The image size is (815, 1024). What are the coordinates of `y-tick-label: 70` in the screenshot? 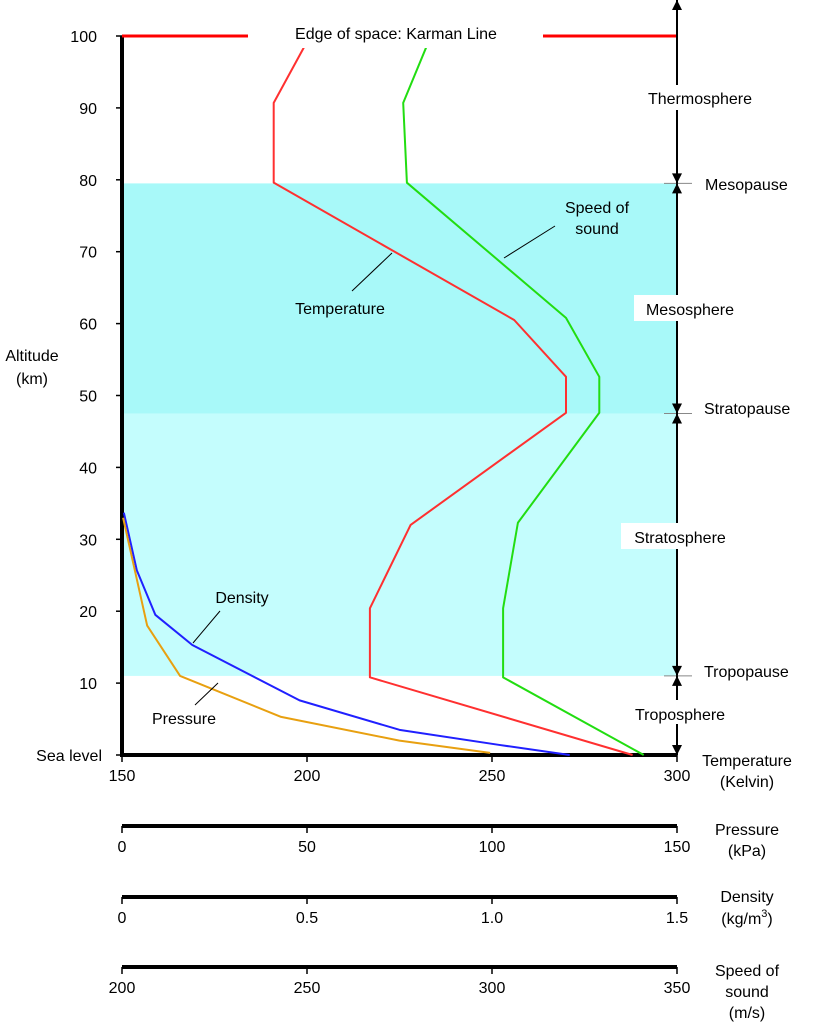 It's located at (88, 253).